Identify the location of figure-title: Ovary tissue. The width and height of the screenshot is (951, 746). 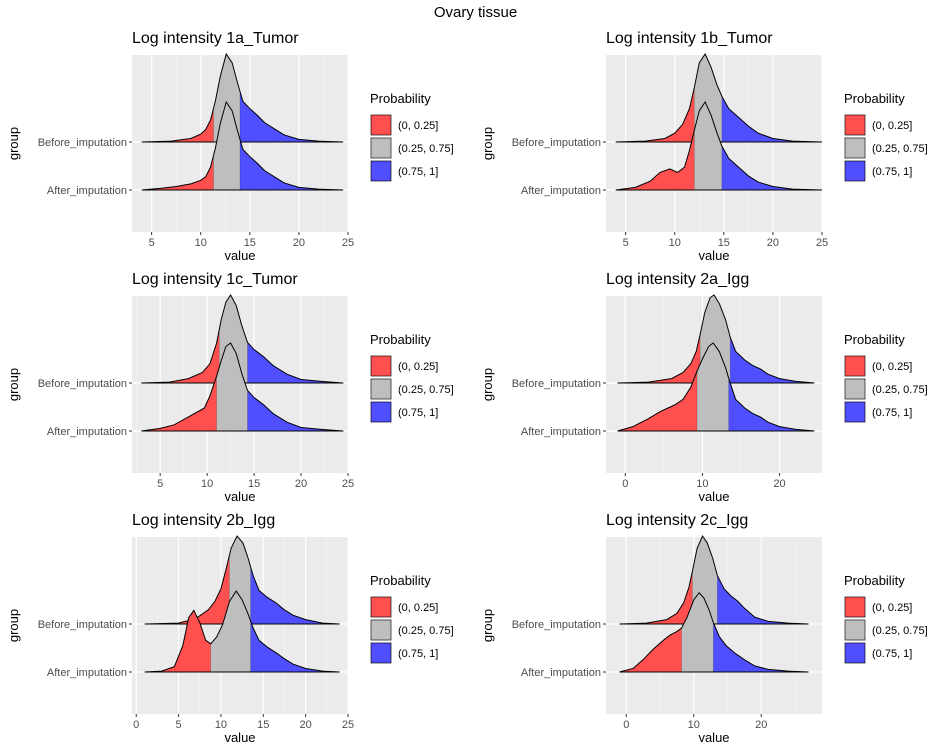
(475, 12).